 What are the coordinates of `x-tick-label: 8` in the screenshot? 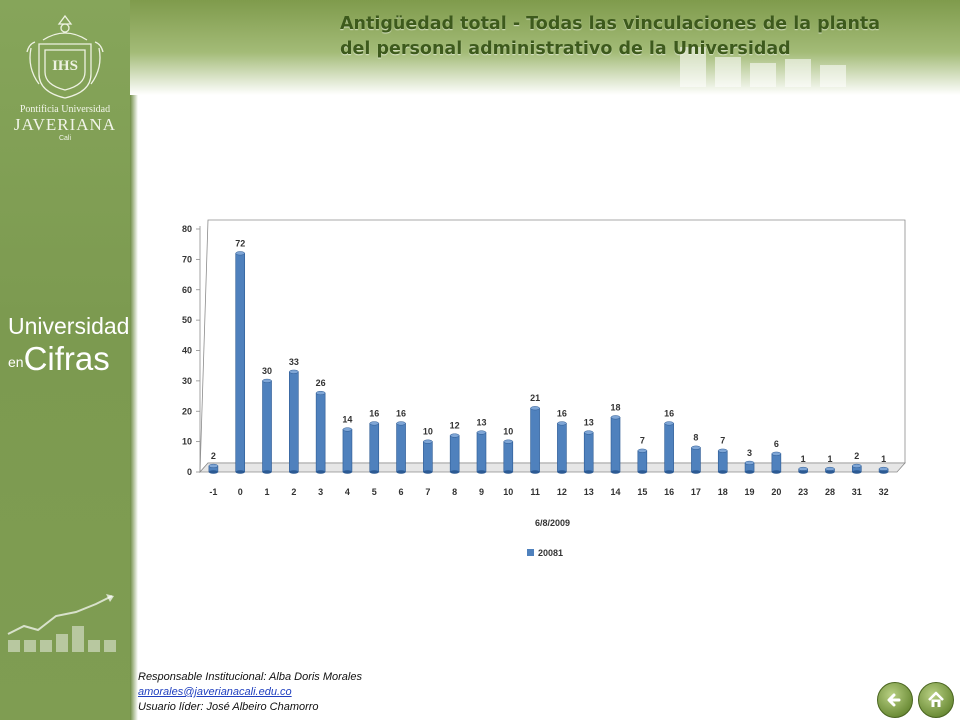 It's located at (454, 492).